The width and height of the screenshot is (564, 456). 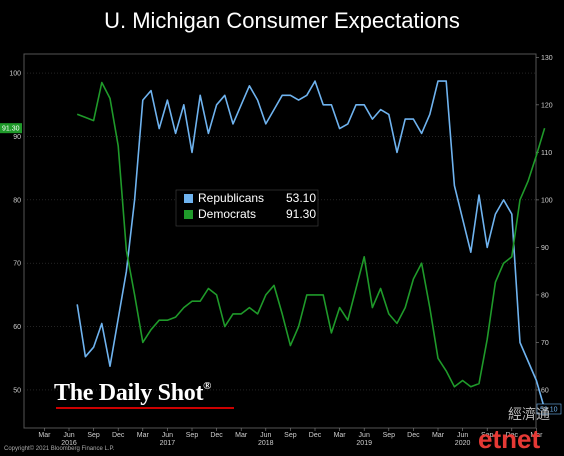 What do you see at coordinates (227, 214) in the screenshot?
I see `legend-label: Democrats` at bounding box center [227, 214].